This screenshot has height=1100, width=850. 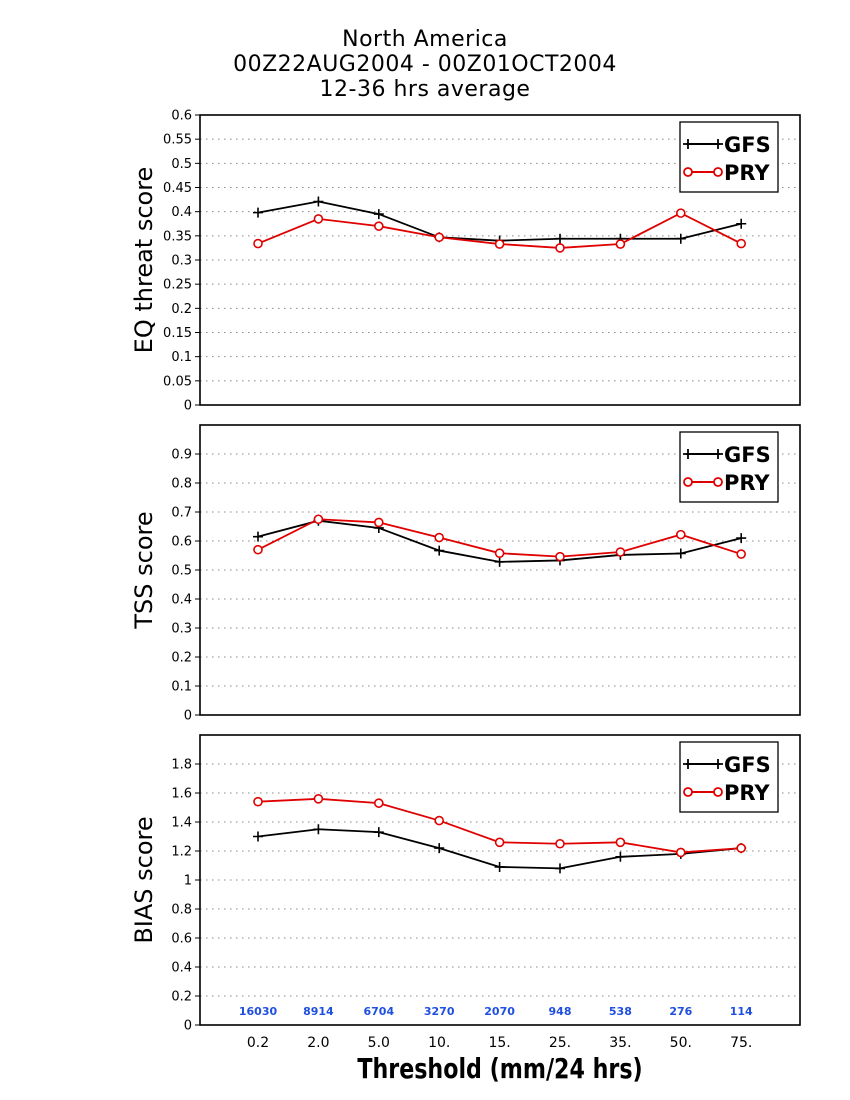 What do you see at coordinates (177, 236) in the screenshot?
I see `y-tick-label: 0.35` at bounding box center [177, 236].